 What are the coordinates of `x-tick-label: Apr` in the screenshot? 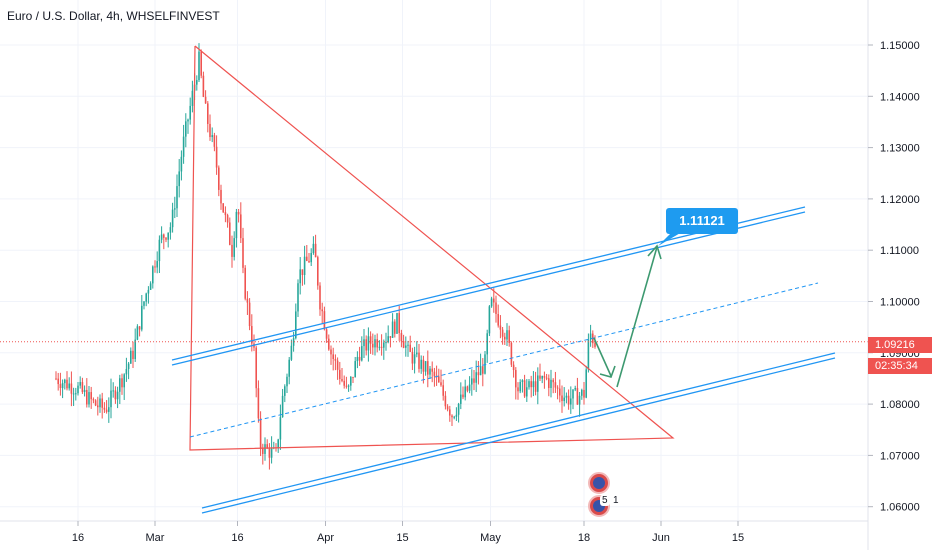 It's located at (325, 538).